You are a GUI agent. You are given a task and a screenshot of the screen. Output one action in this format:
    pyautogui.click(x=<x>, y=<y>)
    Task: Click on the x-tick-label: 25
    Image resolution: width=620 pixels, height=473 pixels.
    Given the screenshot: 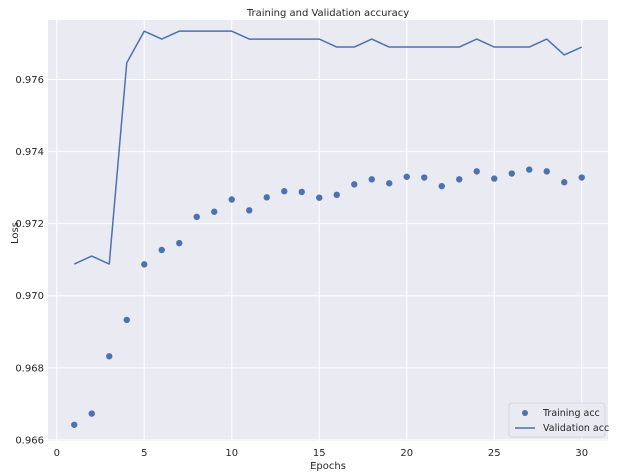 What is the action you would take?
    pyautogui.click(x=494, y=453)
    